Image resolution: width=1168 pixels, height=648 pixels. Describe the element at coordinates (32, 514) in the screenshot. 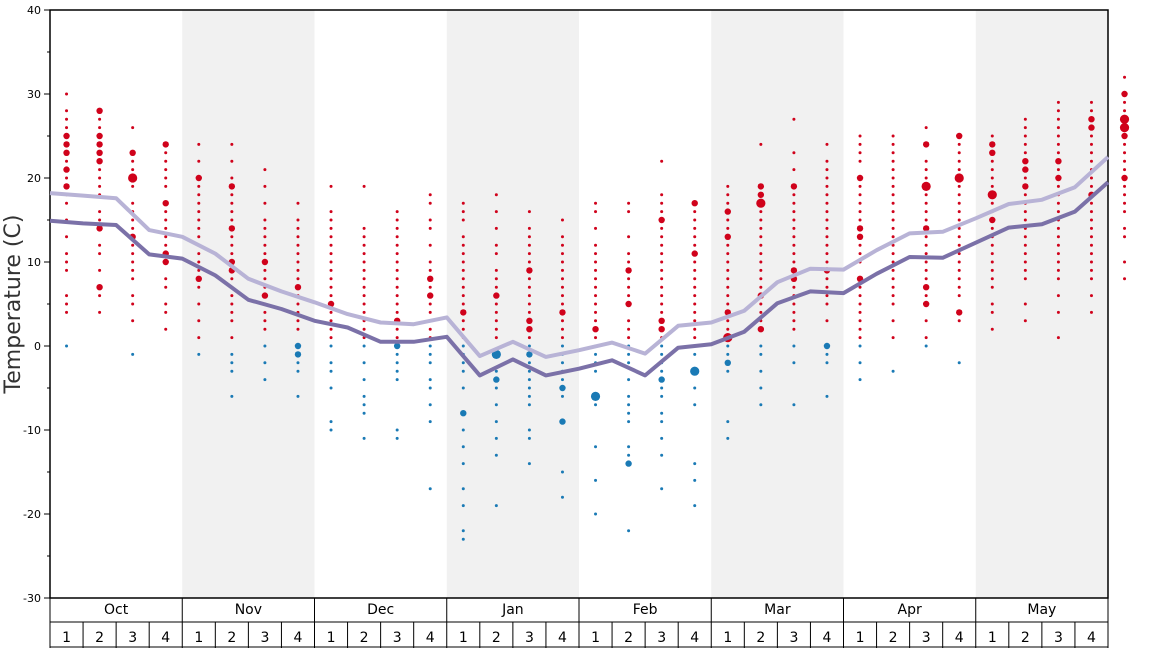

I see `y-tick-label: -20` at that location.